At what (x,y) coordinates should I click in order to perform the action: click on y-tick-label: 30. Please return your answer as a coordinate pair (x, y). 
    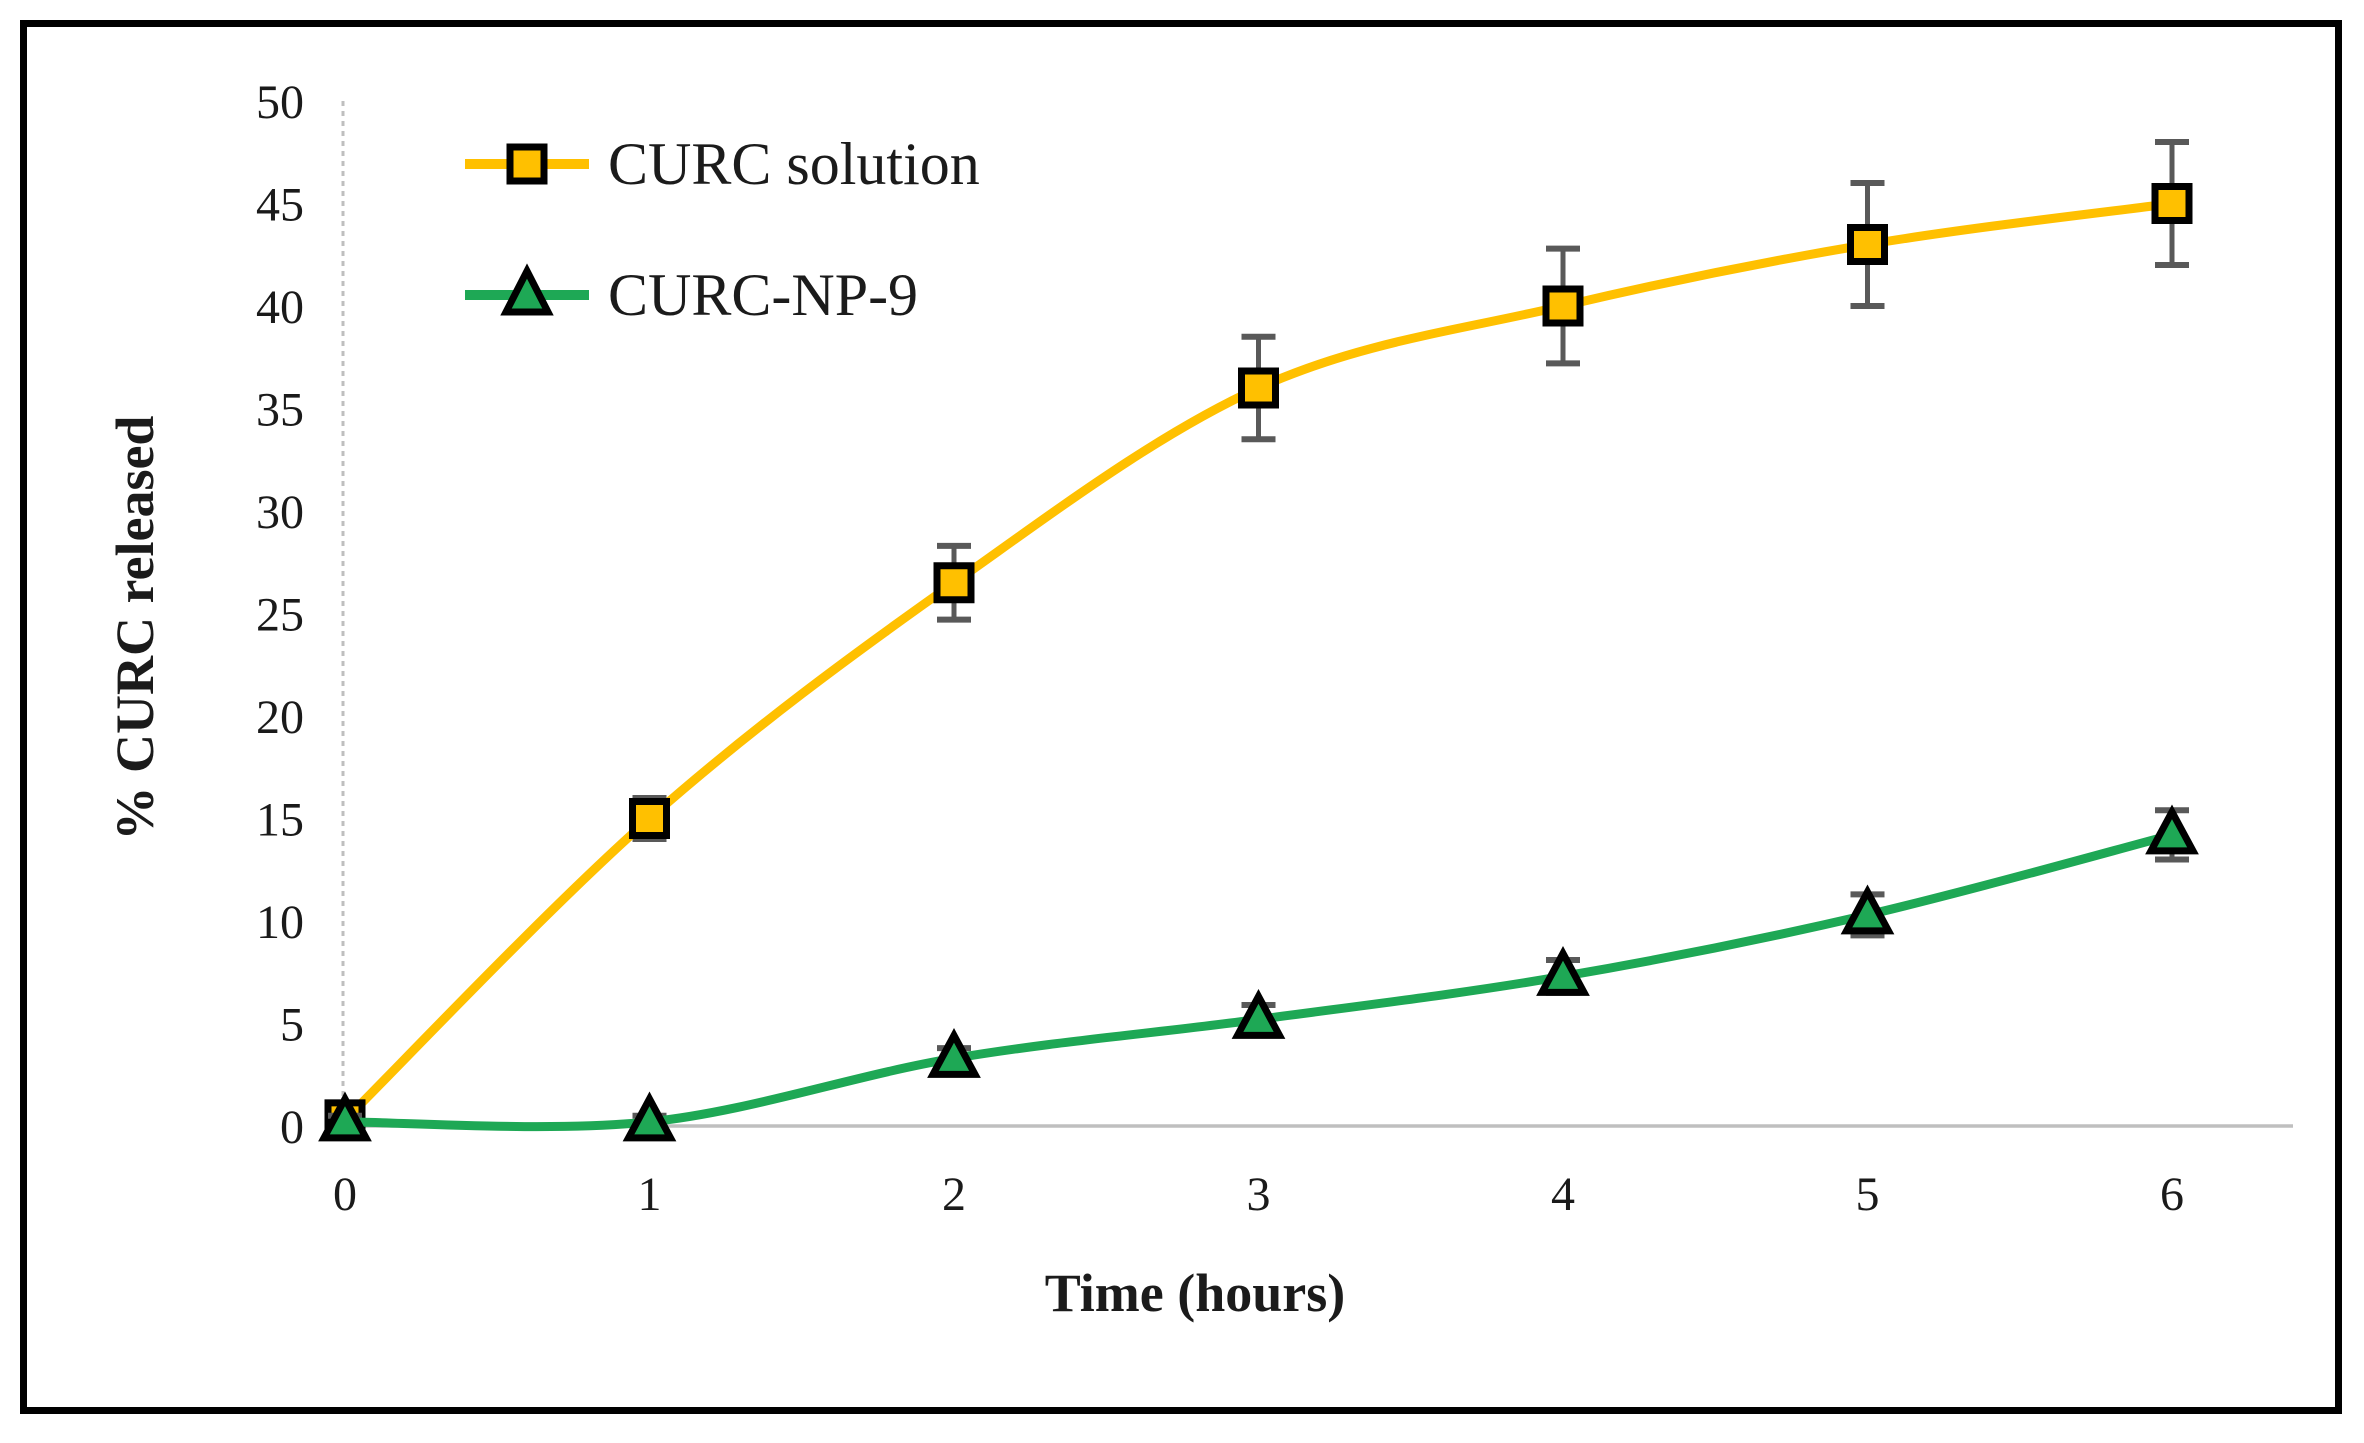
    Looking at the image, I should click on (280, 512).